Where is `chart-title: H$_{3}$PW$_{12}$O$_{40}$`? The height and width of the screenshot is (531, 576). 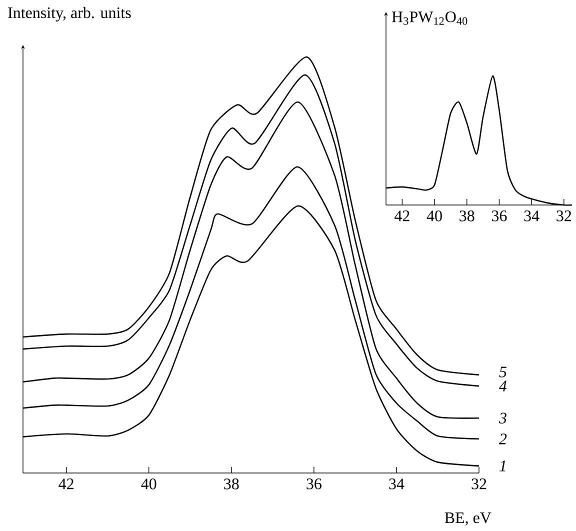
chart-title: H$_{3}$PW$_{12}$O$_{40}$ is located at coordinates (430, 18).